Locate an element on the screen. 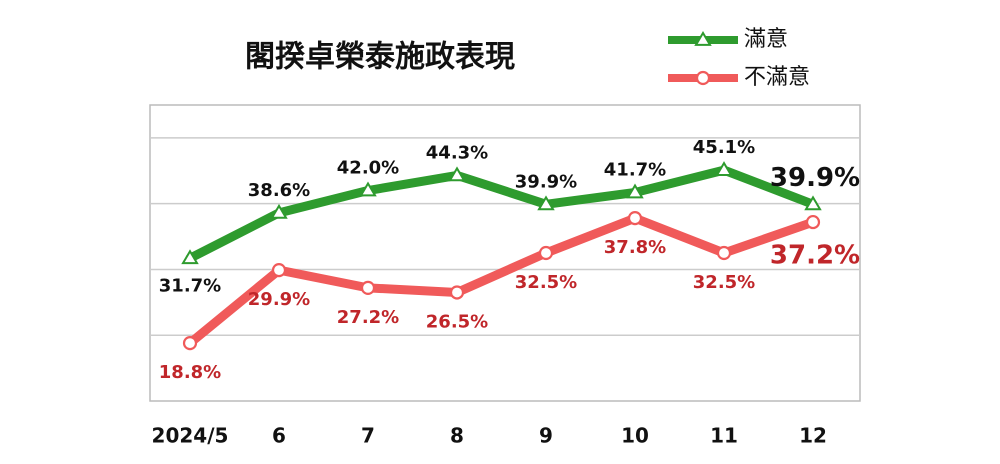 This screenshot has height=464, width=1000. chart-title: 閣揆卓榮泰施政表現 is located at coordinates (380, 57).